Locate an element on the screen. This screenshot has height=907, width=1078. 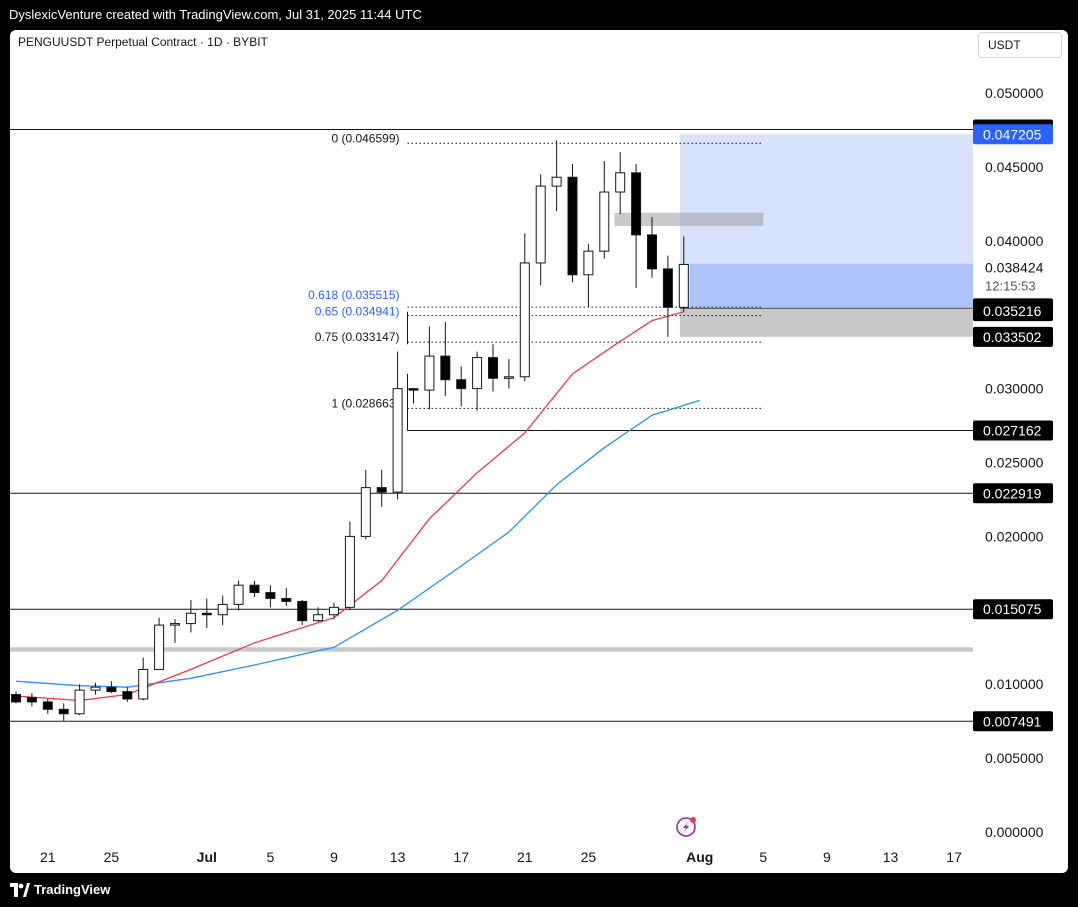
current-price-label: 0.038424 is located at coordinates (1014, 267).